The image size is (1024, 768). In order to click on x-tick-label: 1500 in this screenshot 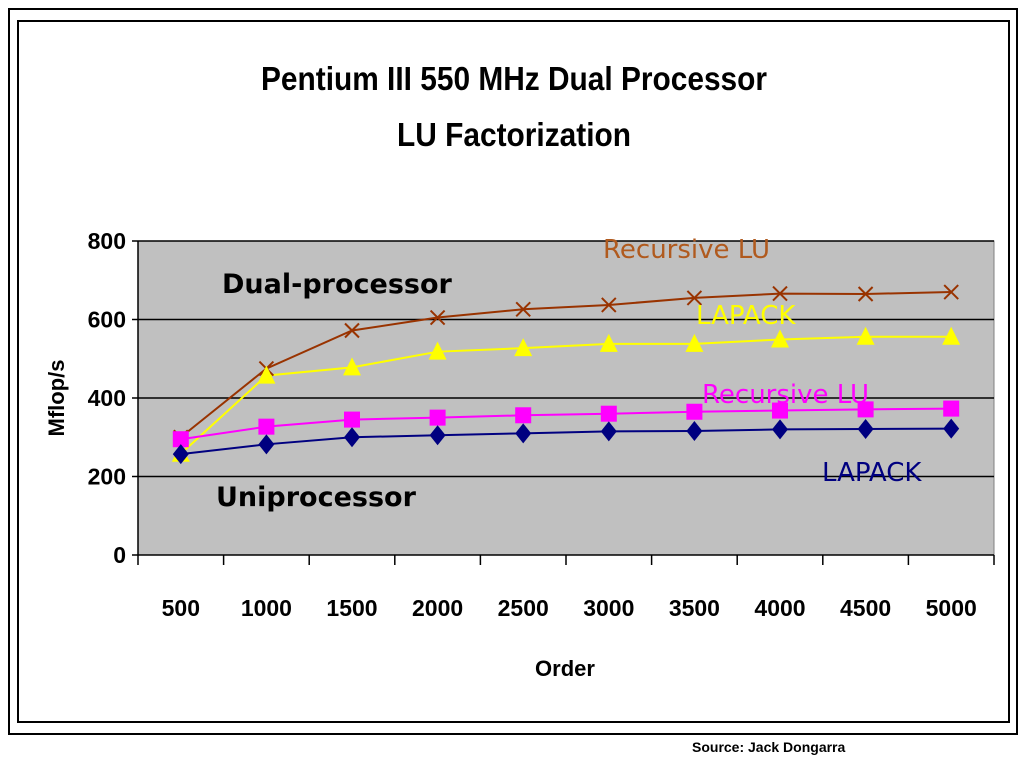, I will do `click(351, 608)`.